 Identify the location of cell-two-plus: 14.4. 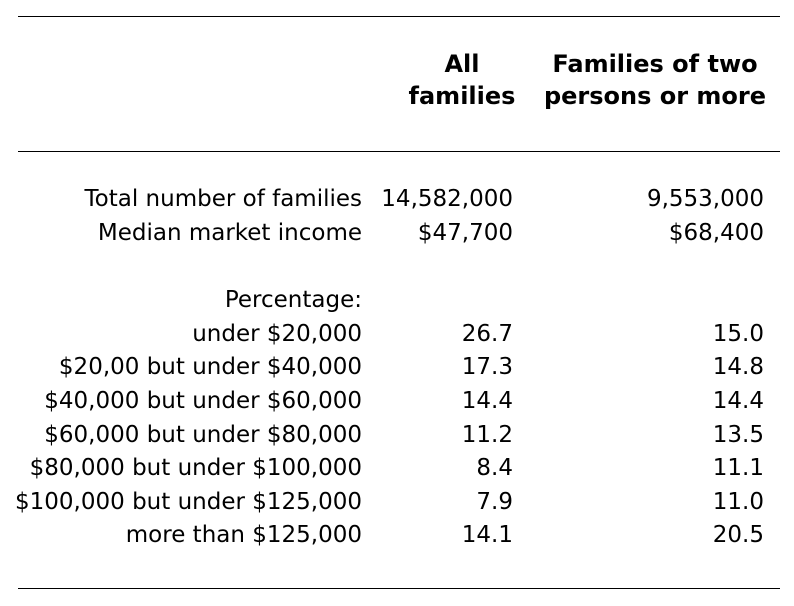
(738, 401).